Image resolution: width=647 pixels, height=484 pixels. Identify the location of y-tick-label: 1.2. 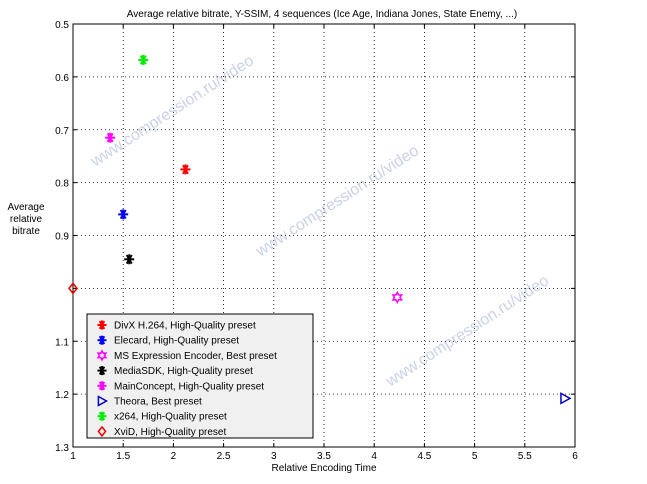
(62, 395).